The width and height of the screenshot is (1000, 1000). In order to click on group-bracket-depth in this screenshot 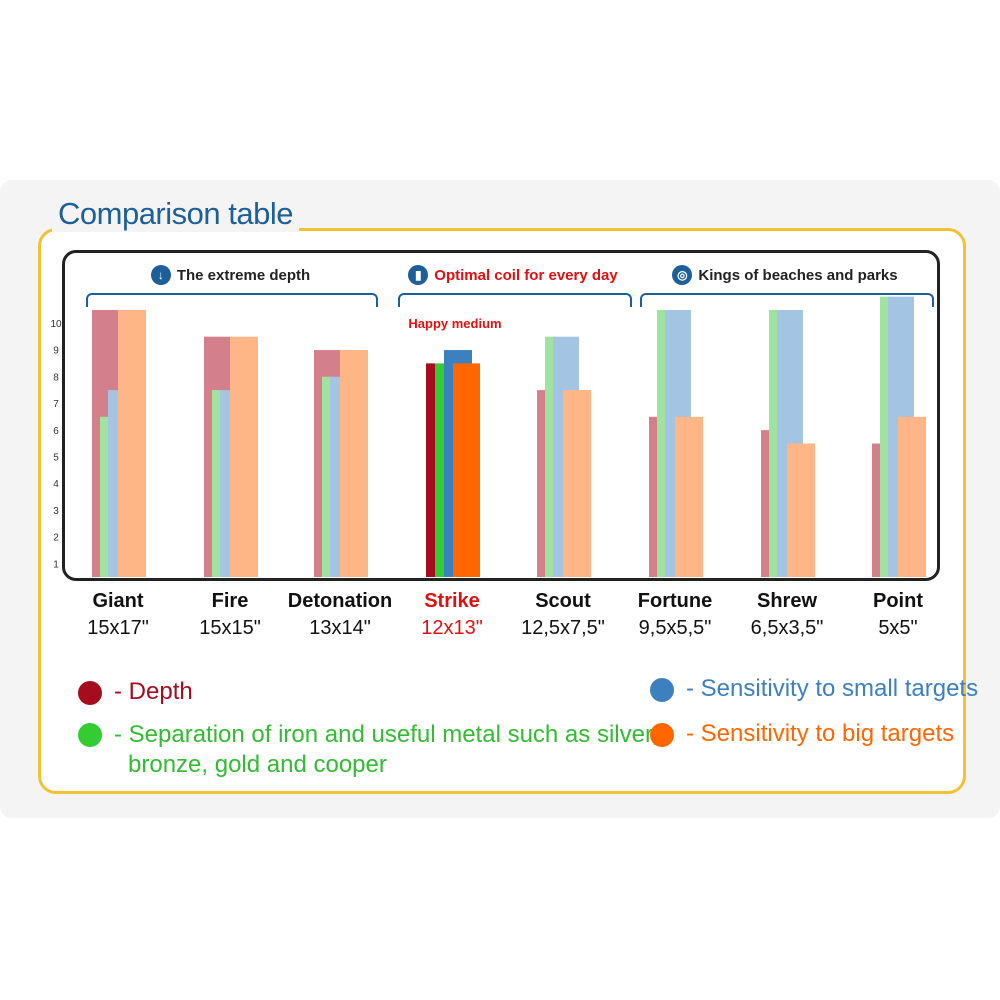, I will do `click(232, 300)`.